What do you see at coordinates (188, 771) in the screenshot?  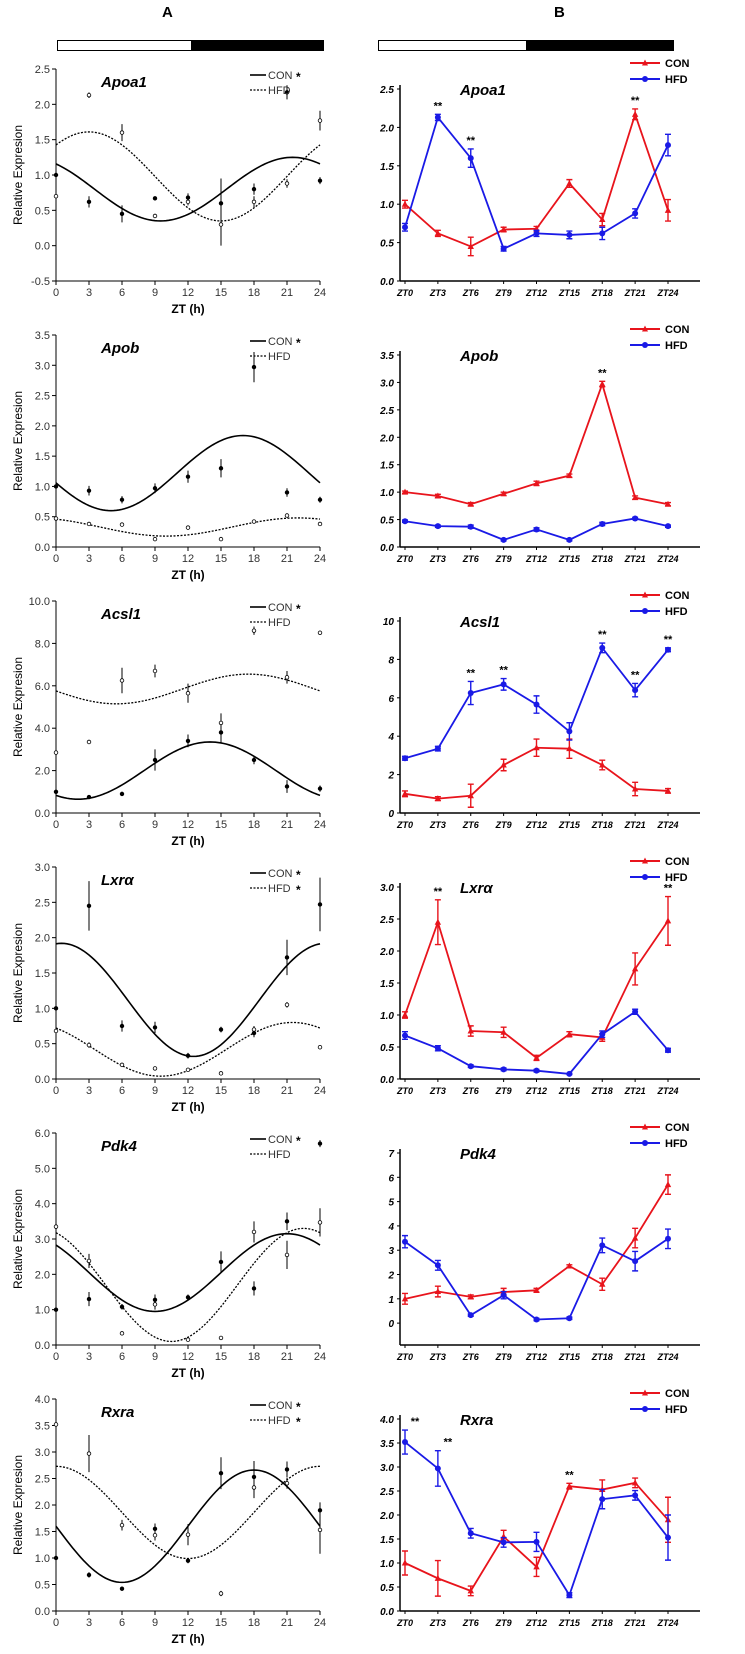 I see `cosinor-fit-con` at bounding box center [188, 771].